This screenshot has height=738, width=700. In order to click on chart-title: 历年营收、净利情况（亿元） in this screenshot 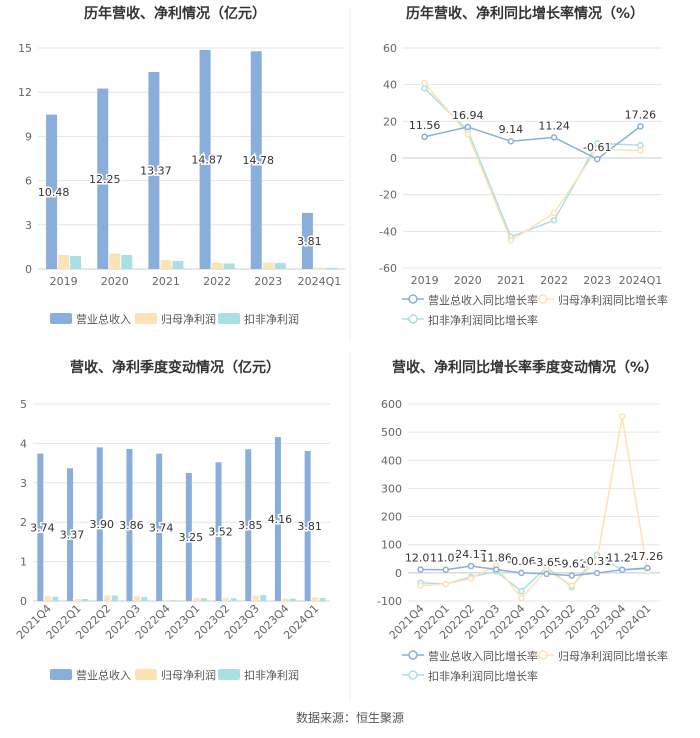, I will do `click(175, 13)`.